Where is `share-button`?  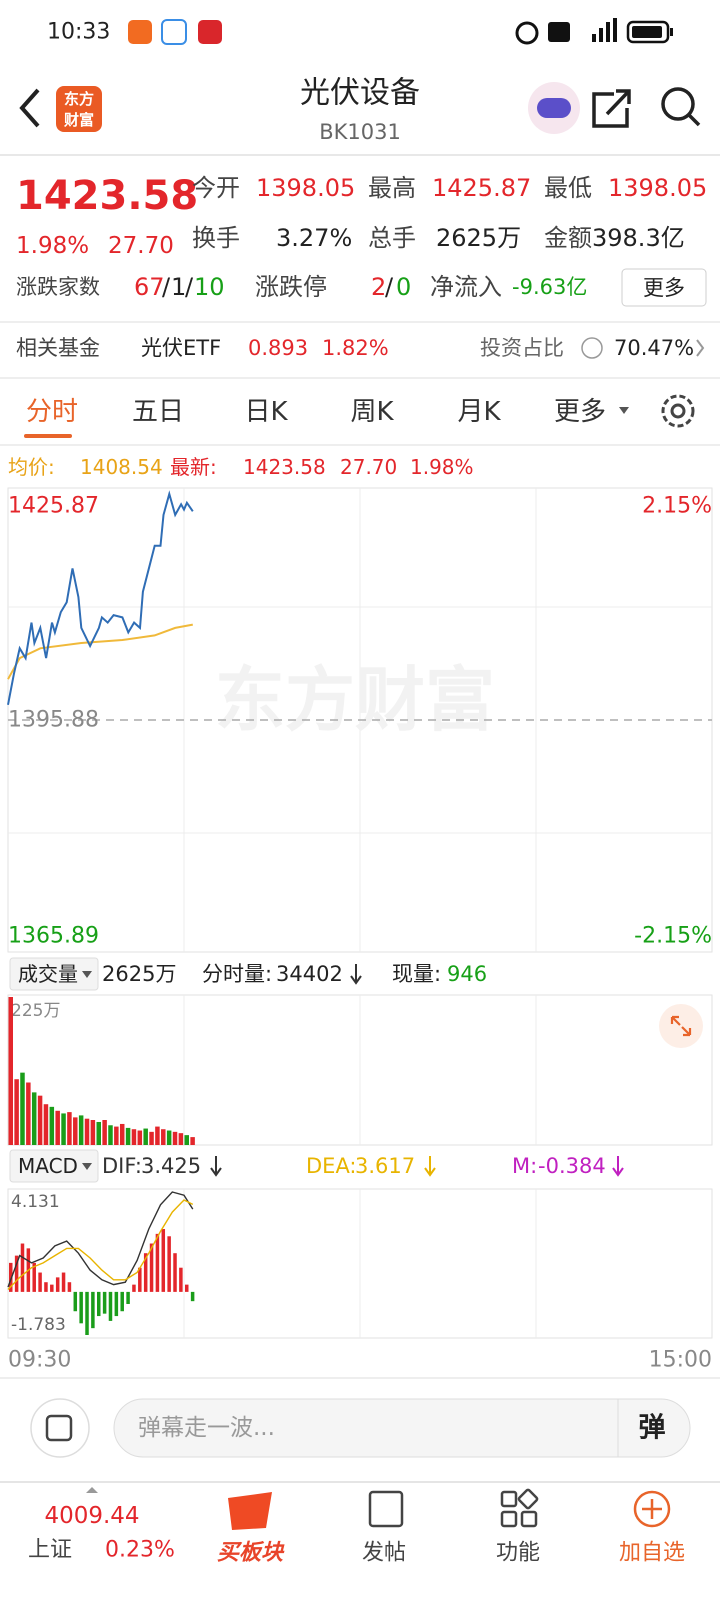
share-button is located at coordinates (611, 108).